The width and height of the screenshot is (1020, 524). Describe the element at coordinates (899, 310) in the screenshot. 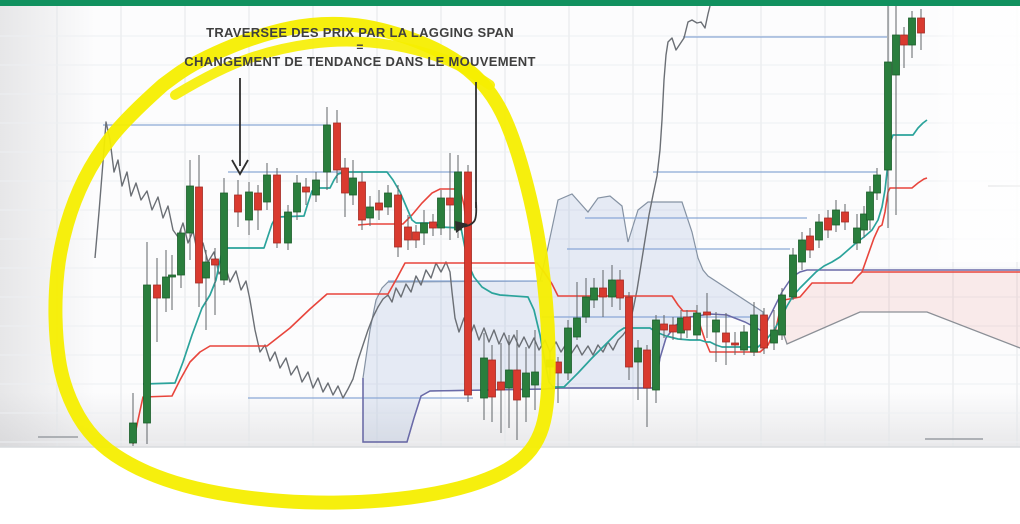

I see `kumo-pink` at that location.